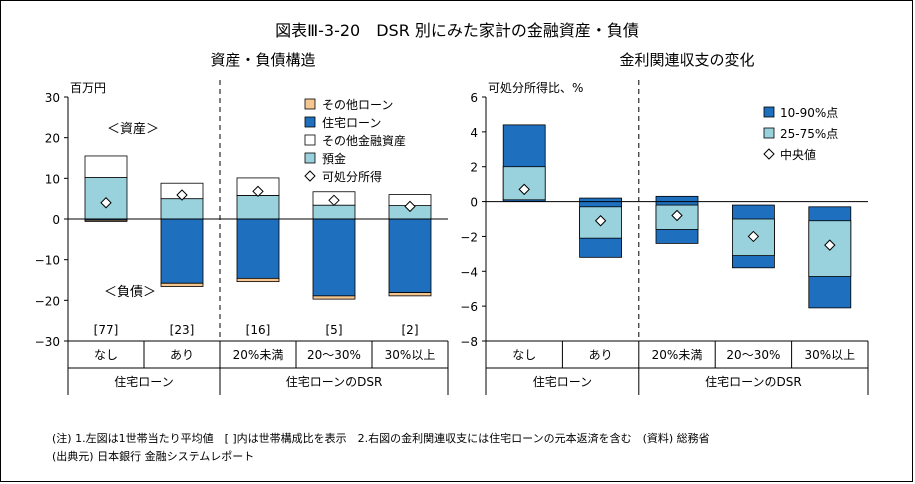 The height and width of the screenshot is (484, 915). I want to click on right-y-tick-label: 4, so click(474, 133).